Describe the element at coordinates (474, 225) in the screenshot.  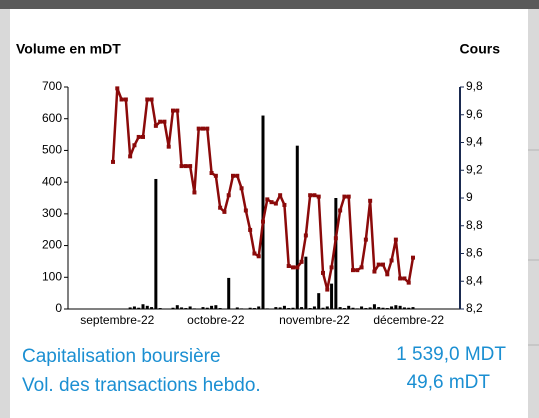
I see `y2-tick-label: 8,8` at that location.